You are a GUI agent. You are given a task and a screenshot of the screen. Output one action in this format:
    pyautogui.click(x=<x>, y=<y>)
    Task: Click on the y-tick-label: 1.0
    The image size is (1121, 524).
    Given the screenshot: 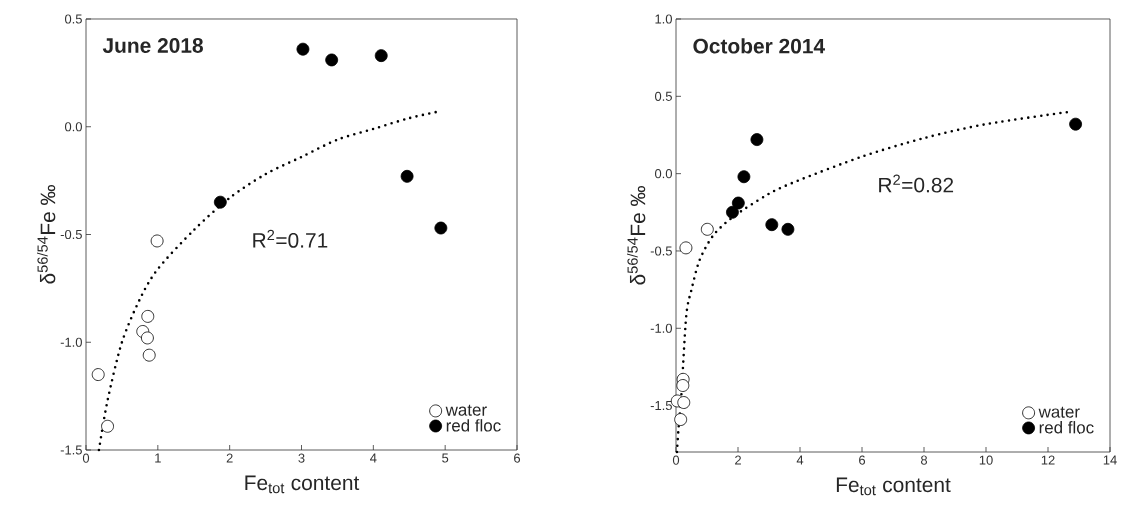 What is the action you would take?
    pyautogui.click(x=663, y=19)
    